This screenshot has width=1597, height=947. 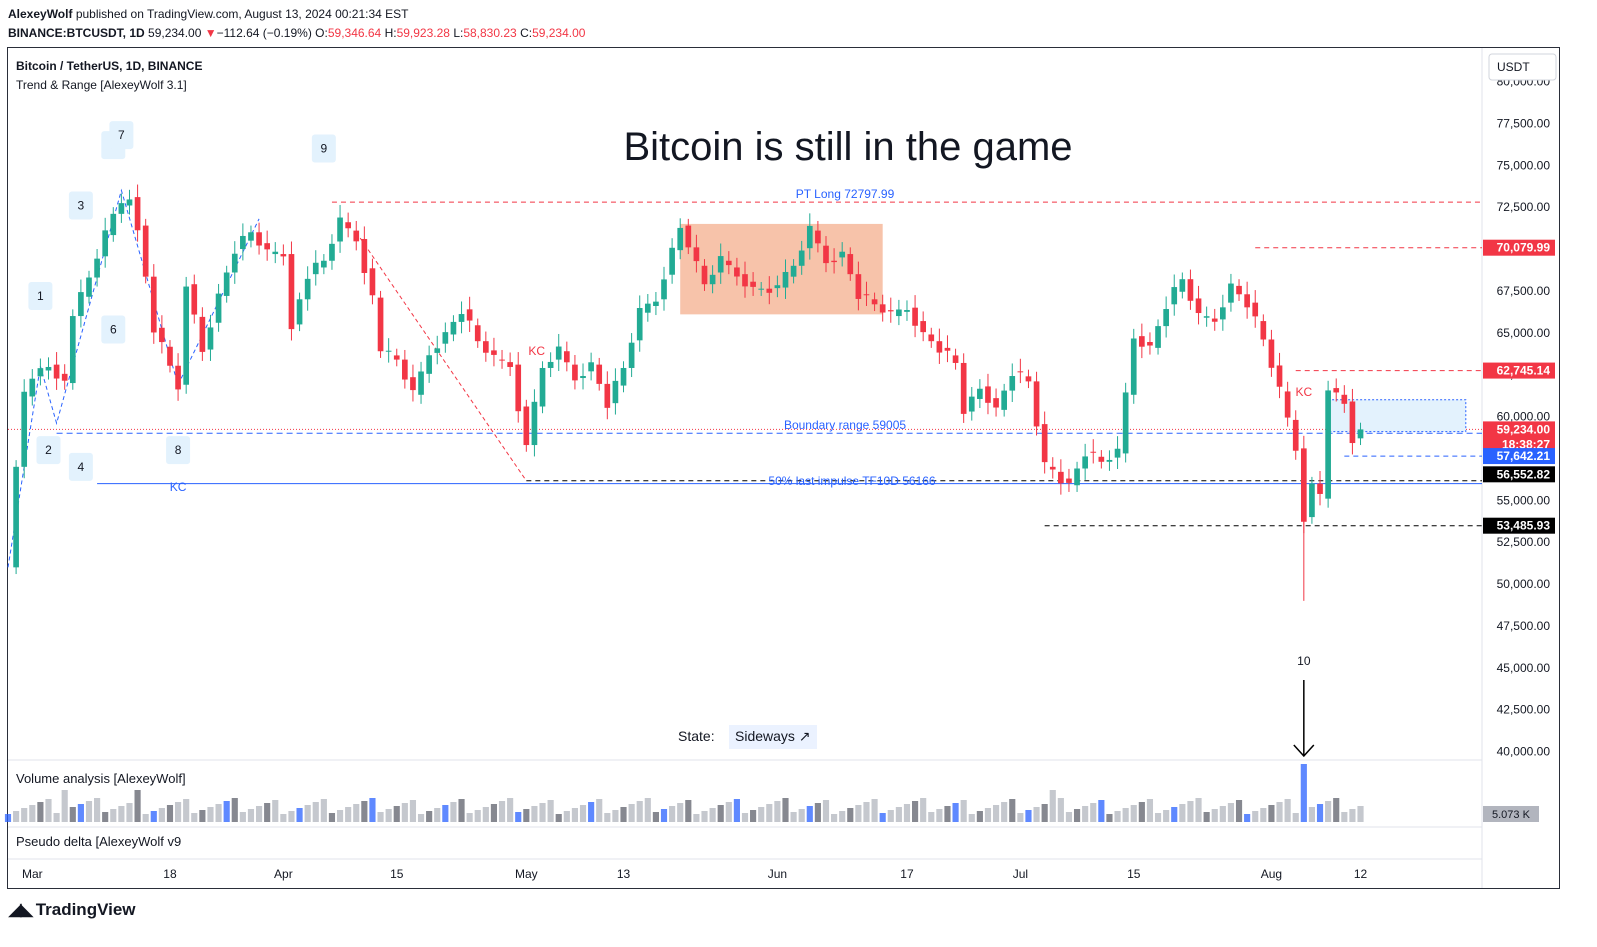 What do you see at coordinates (133, 378) in the screenshot?
I see `wave-path` at bounding box center [133, 378].